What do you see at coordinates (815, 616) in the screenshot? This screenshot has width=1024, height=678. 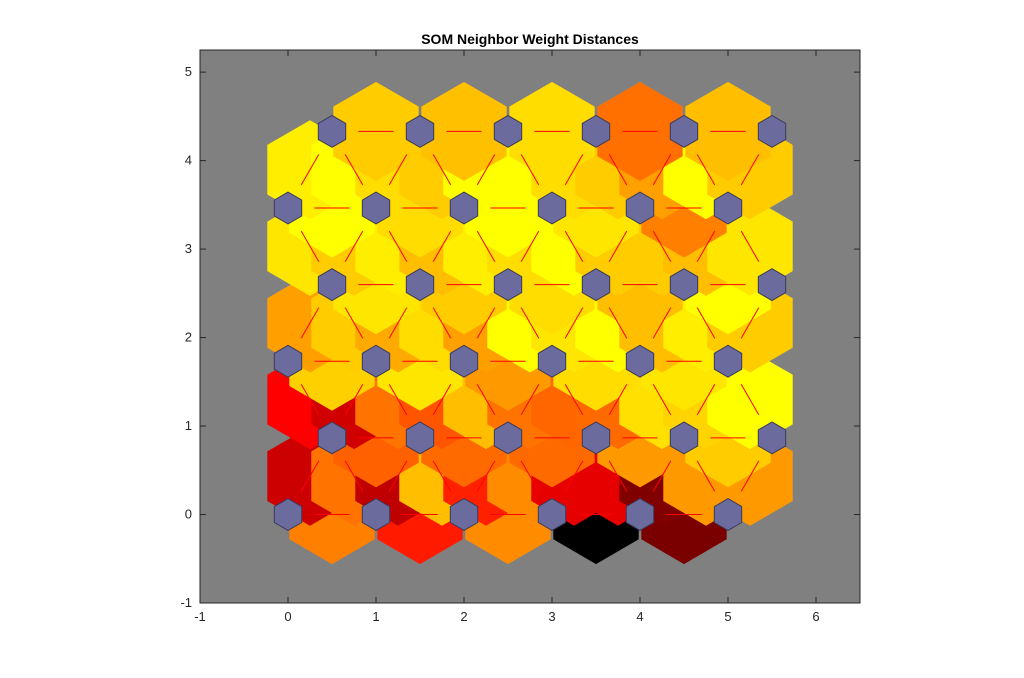 I see `x-tick-label: 6` at bounding box center [815, 616].